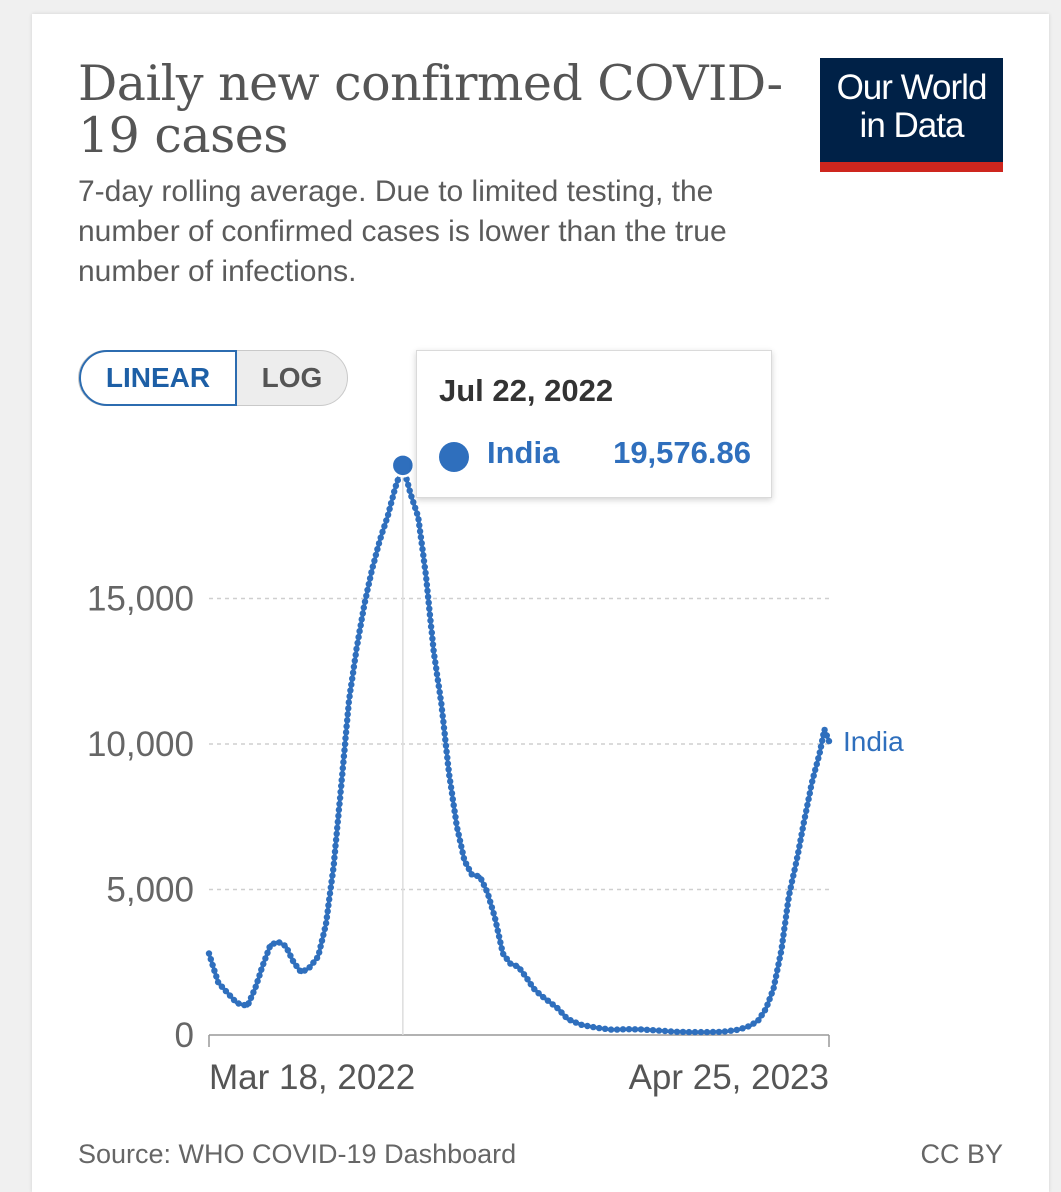 Image resolution: width=1061 pixels, height=1192 pixels. What do you see at coordinates (140, 599) in the screenshot?
I see `y-tick-label: 15,000` at bounding box center [140, 599].